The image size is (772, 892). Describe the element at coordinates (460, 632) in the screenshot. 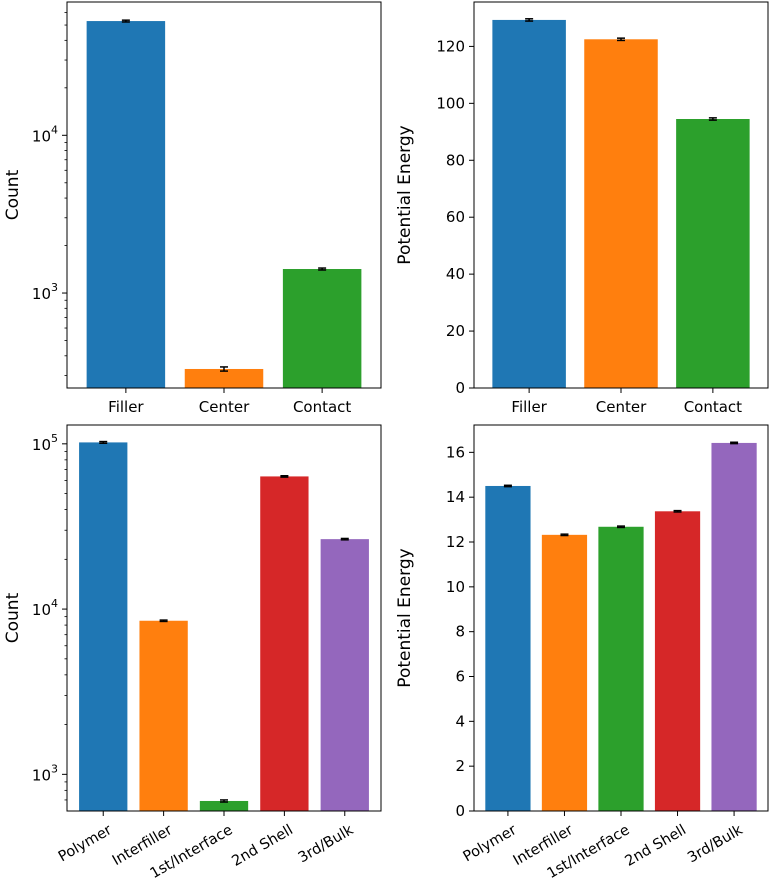

I see `y-tick-label: 8` at that location.